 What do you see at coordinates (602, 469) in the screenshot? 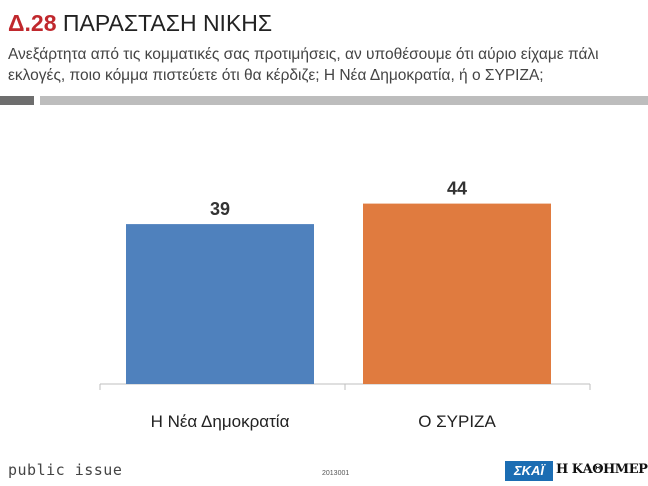
I see `logo-kathimerini: Η ΚΑΘΗΜΕΡΙΝΗ` at bounding box center [602, 469].